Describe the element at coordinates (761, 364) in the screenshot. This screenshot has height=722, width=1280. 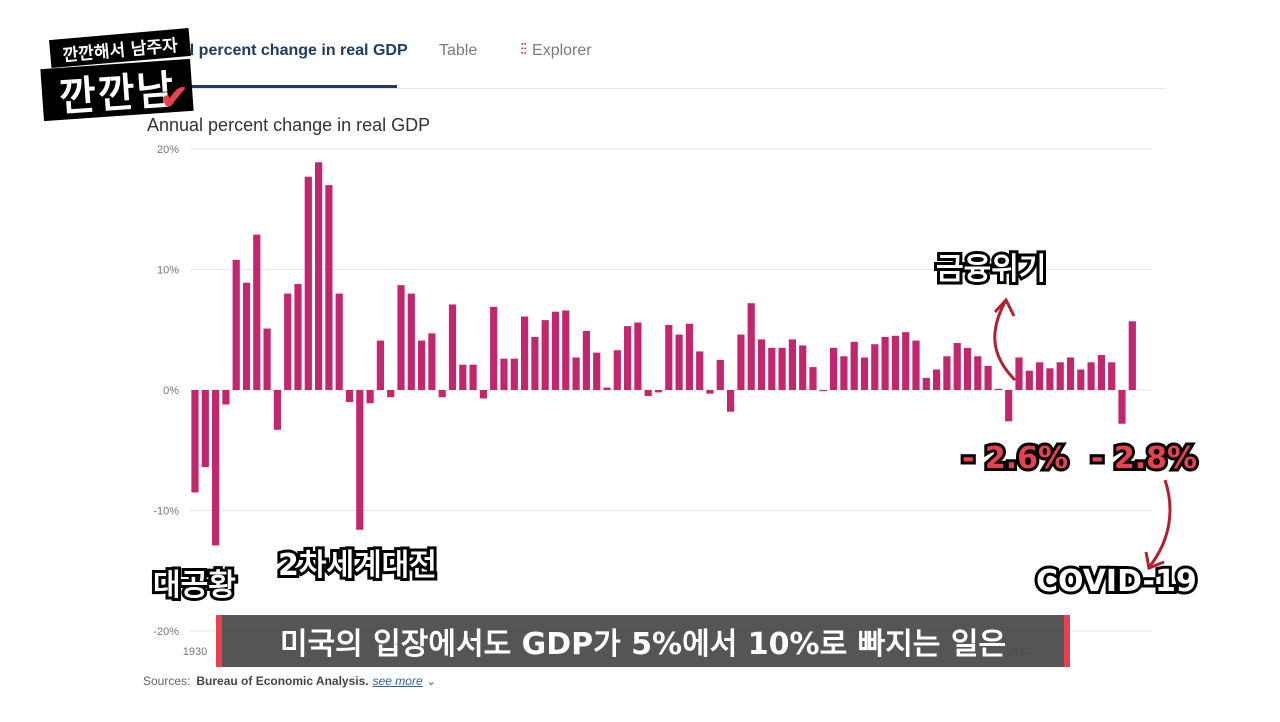
I see `bar-1985` at that location.